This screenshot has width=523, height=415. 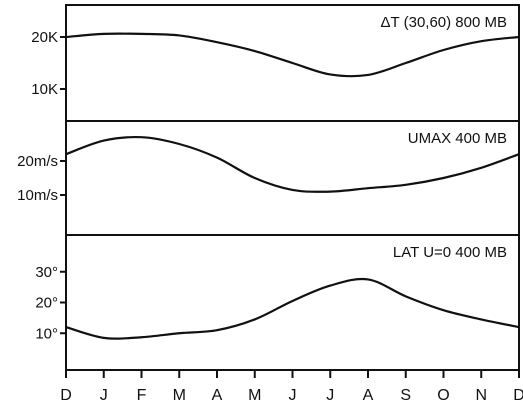 I want to click on xtick-label: F, so click(x=142, y=395).